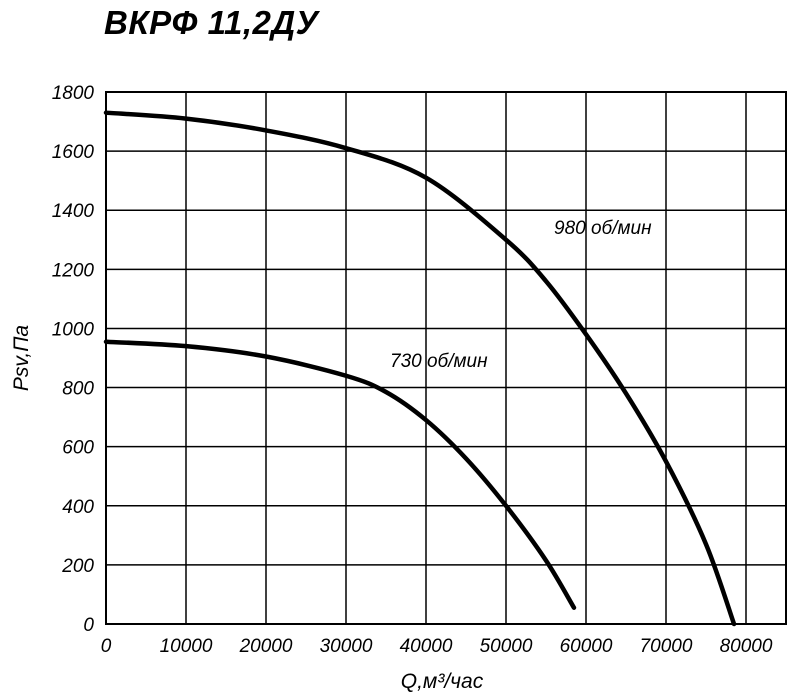 The image size is (798, 700). What do you see at coordinates (746, 646) in the screenshot?
I see `x-tick-label: 80000` at bounding box center [746, 646].